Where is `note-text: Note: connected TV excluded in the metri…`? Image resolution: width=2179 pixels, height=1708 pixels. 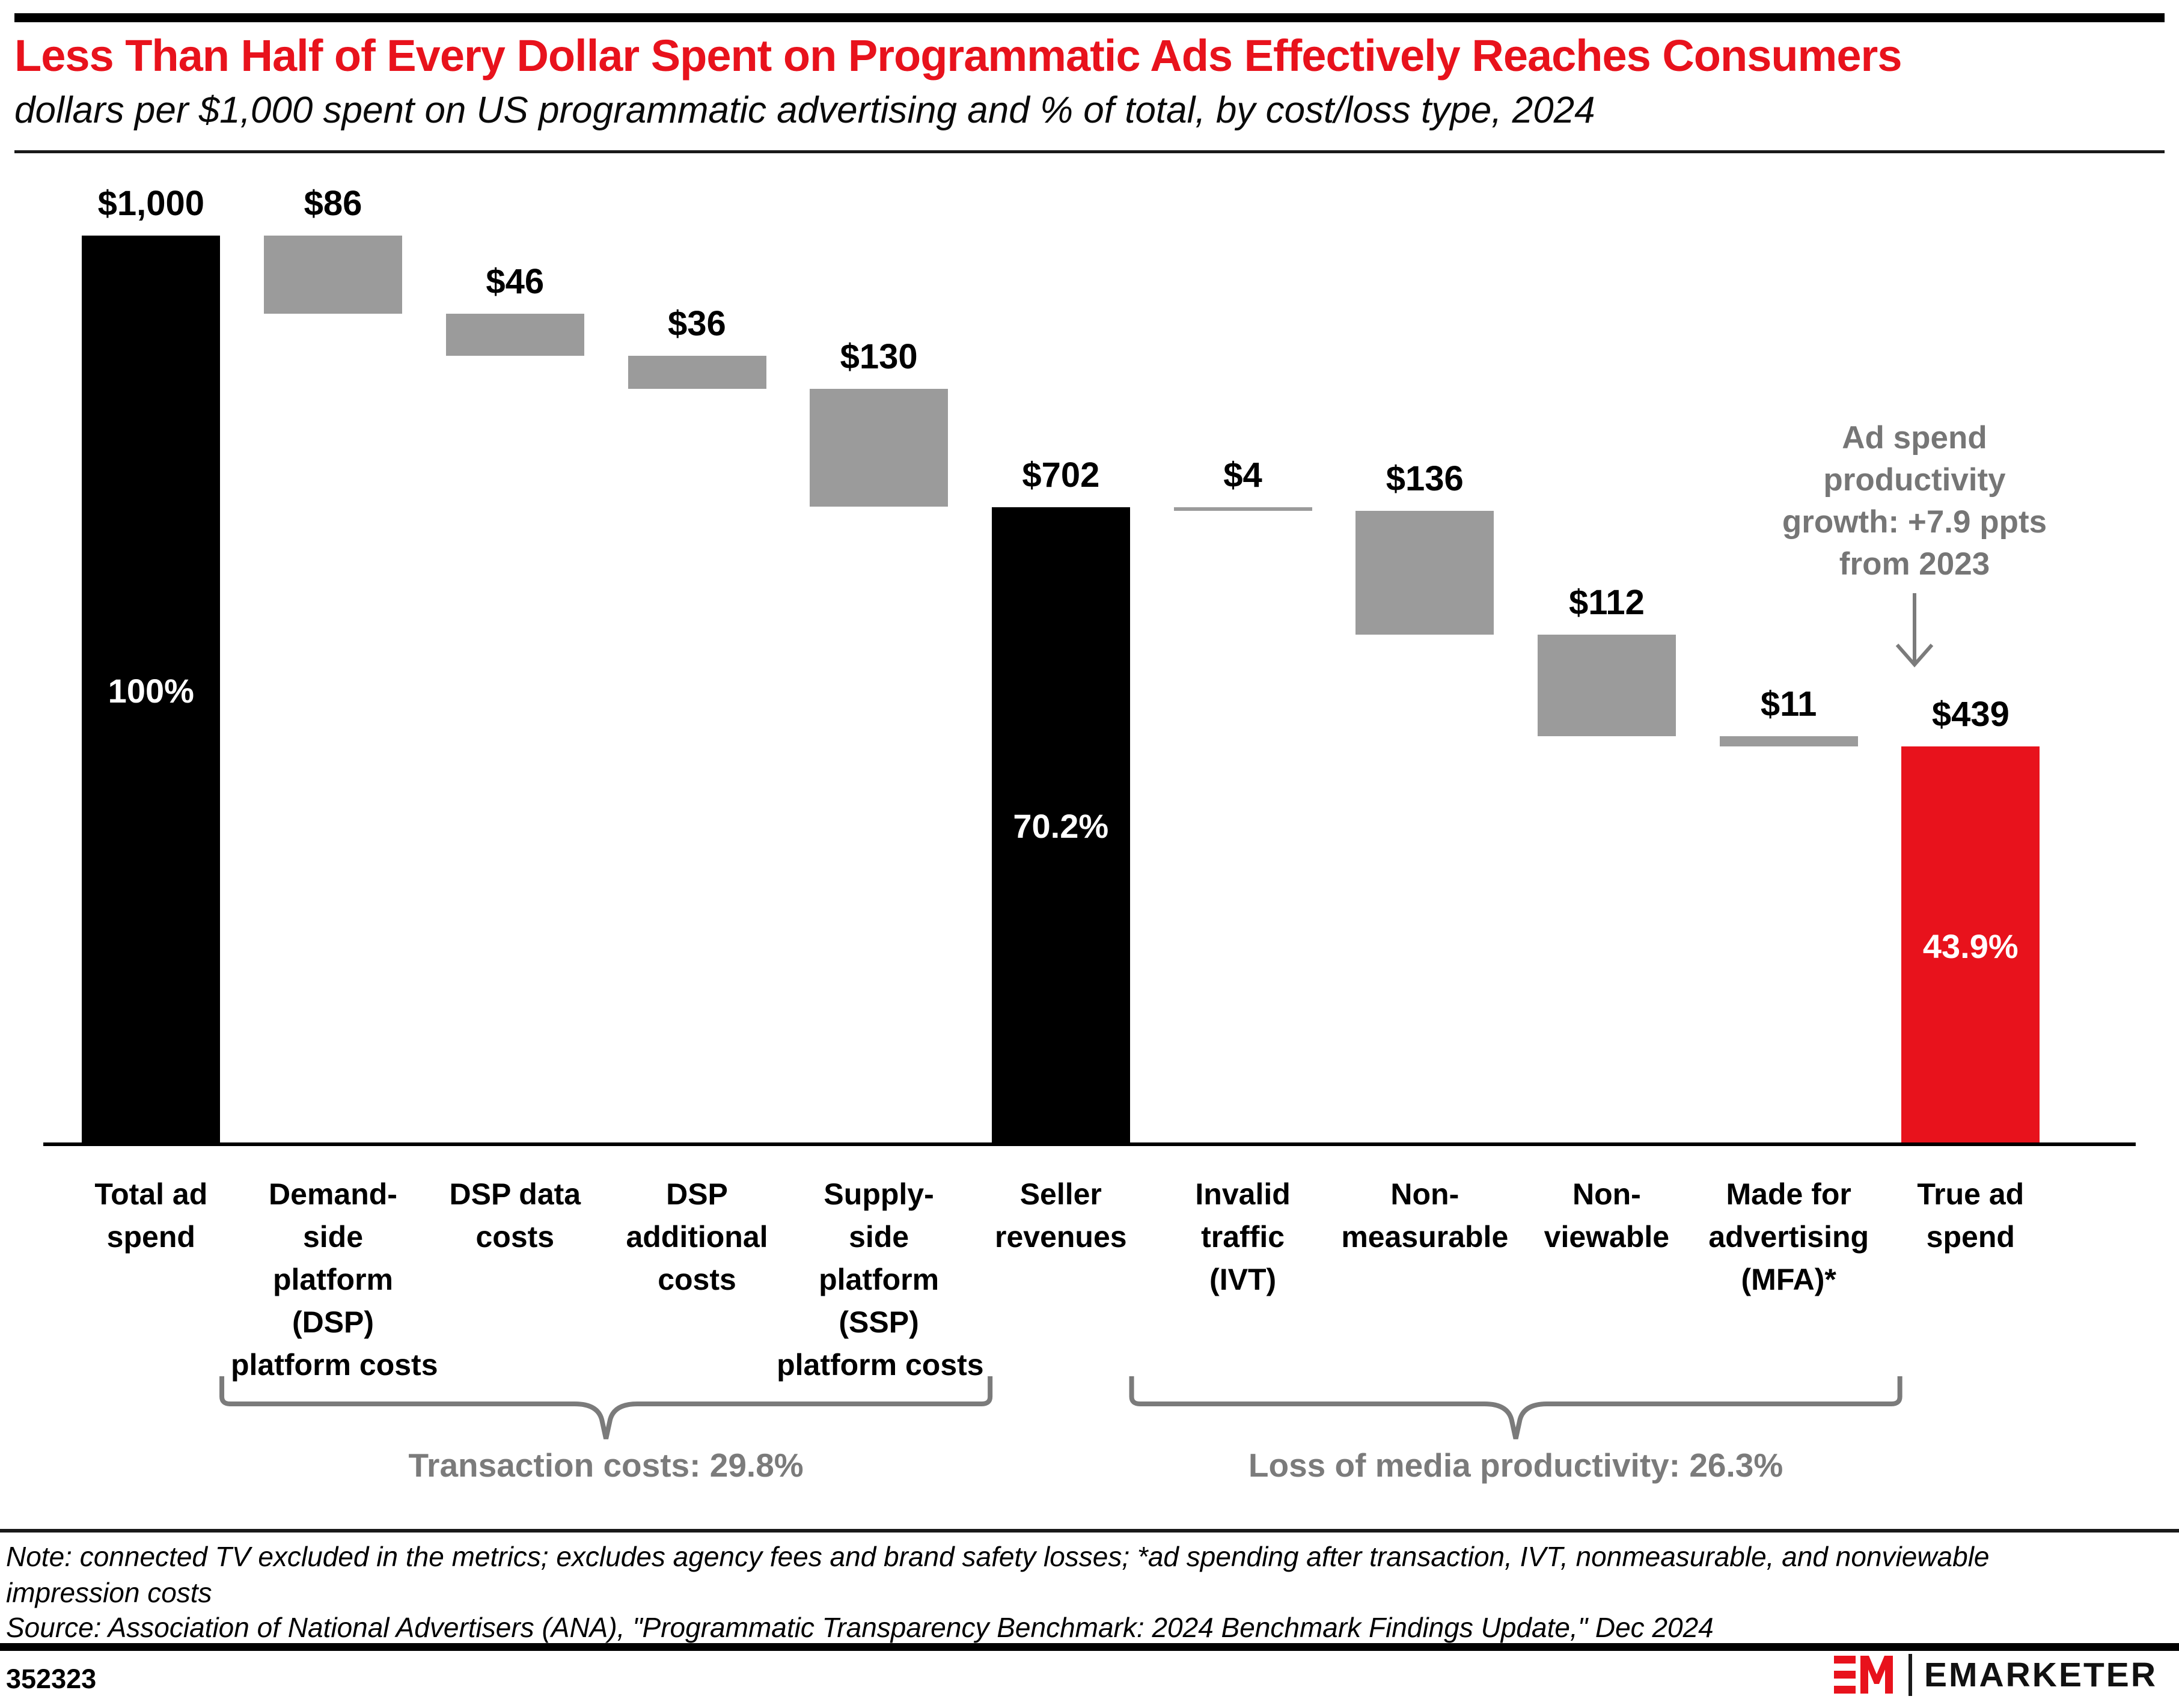
note-text: Note: connected TV excluded in the metri… is located at coordinates (1088, 1575).